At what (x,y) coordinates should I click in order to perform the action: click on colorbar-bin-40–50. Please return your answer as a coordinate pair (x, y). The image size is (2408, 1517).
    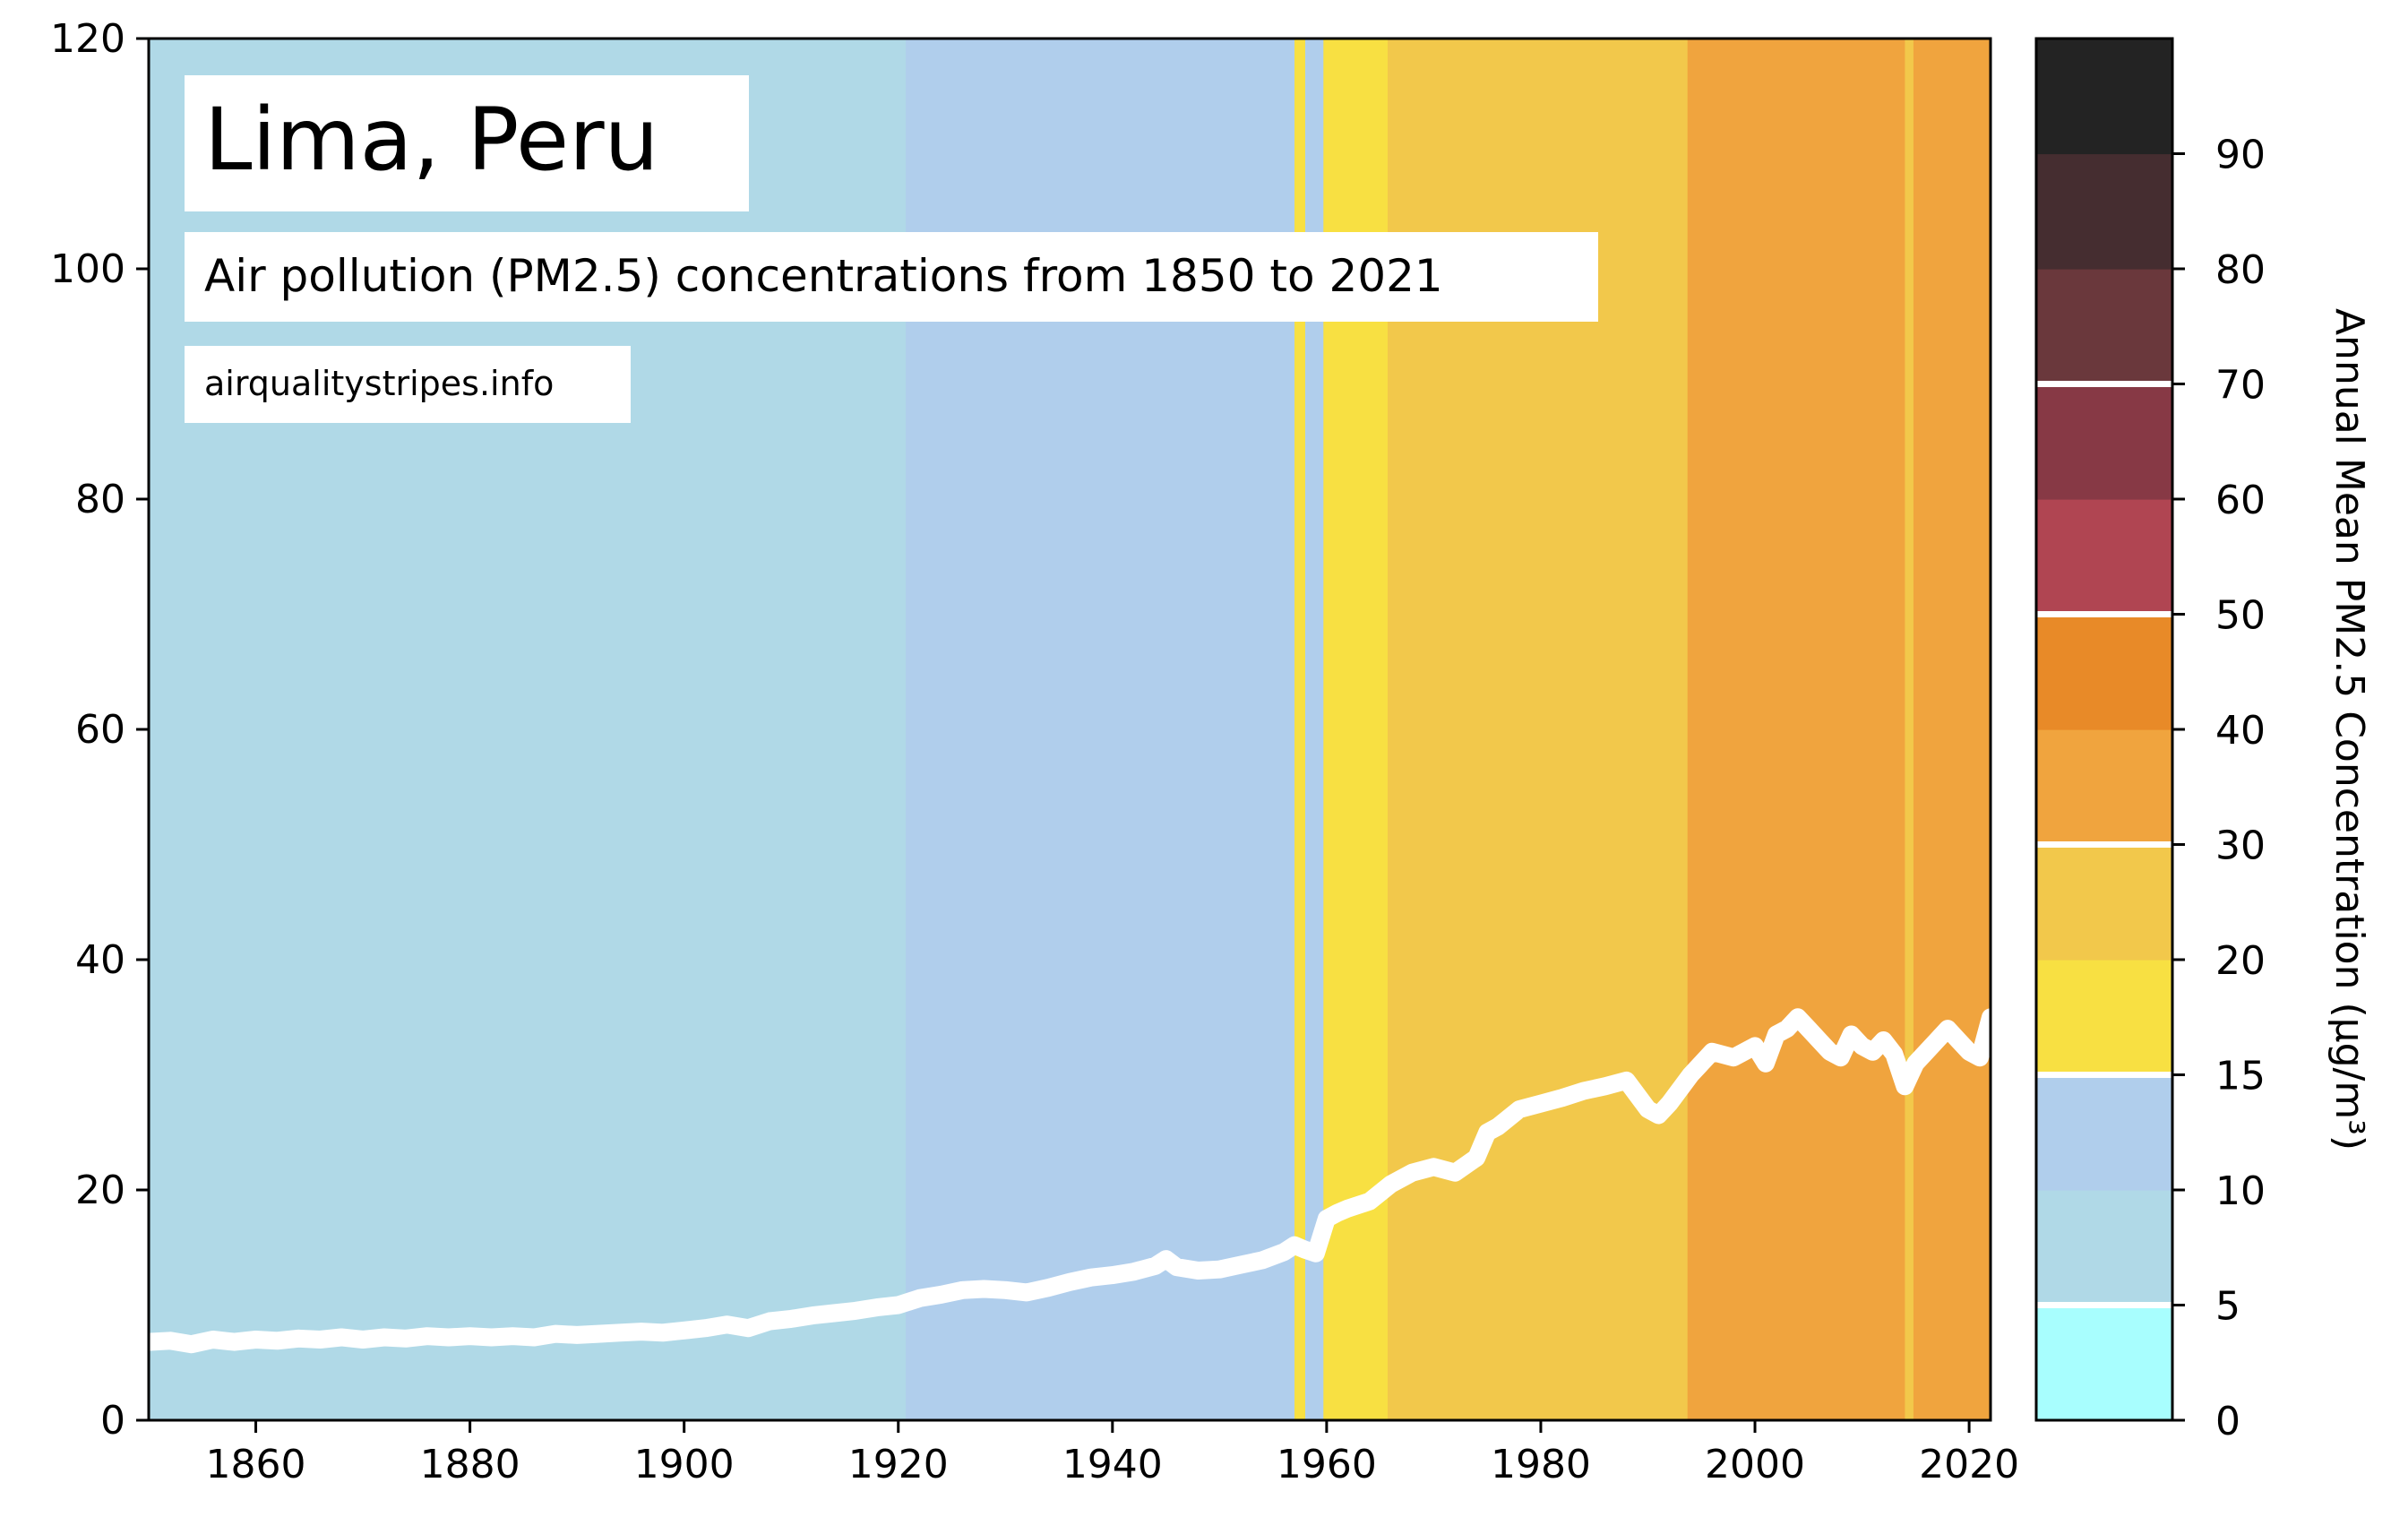
    Looking at the image, I should click on (2104, 672).